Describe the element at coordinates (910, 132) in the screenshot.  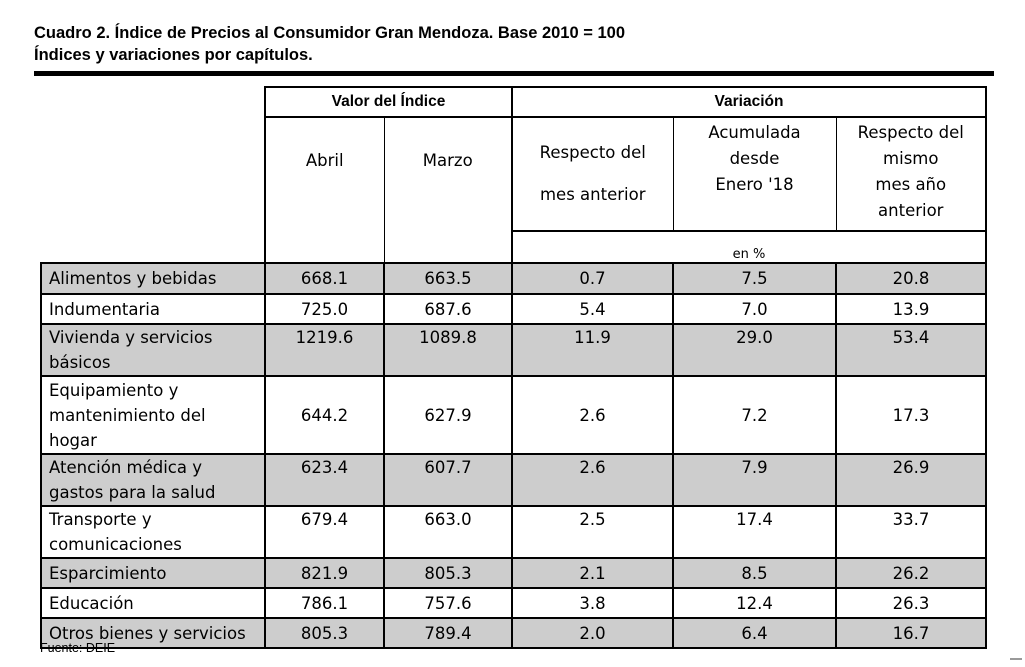
I see `header-anual-line-1: Respecto del` at that location.